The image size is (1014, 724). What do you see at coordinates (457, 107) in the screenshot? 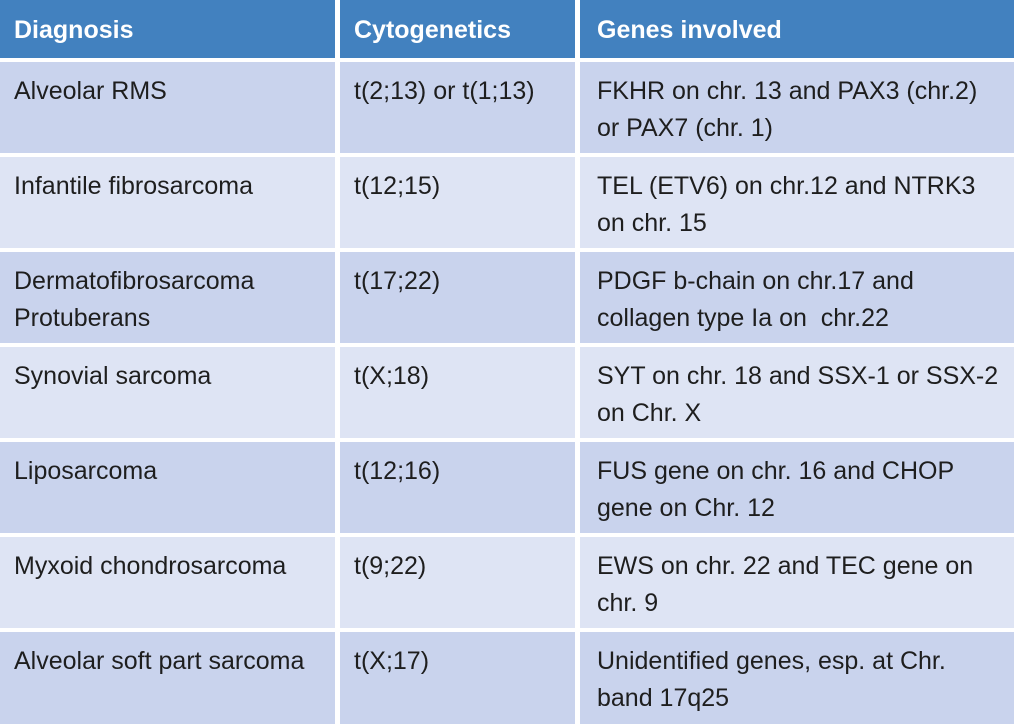
I see `cell-cytogenetics: t(2;13) or t(1;13)` at bounding box center [457, 107].